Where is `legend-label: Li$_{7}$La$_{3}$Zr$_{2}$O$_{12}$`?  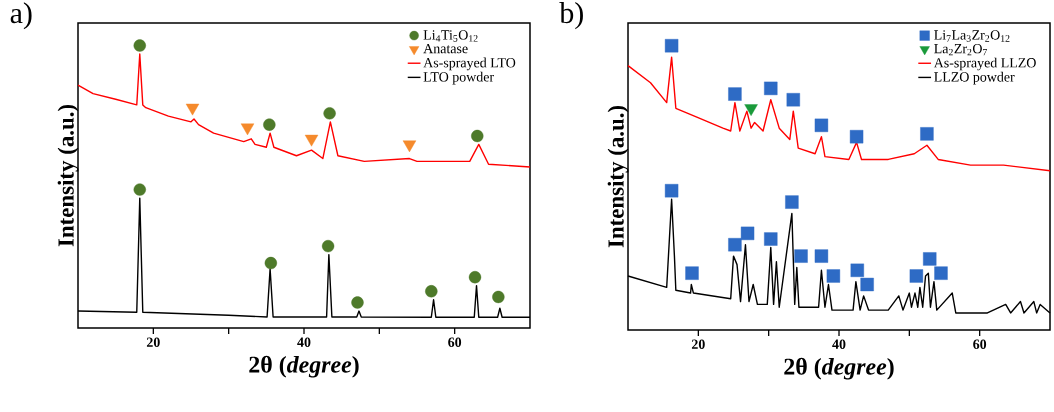
legend-label: Li$_{7}$La$_{3}$Zr$_{2}$O$_{12}$ is located at coordinates (972, 36).